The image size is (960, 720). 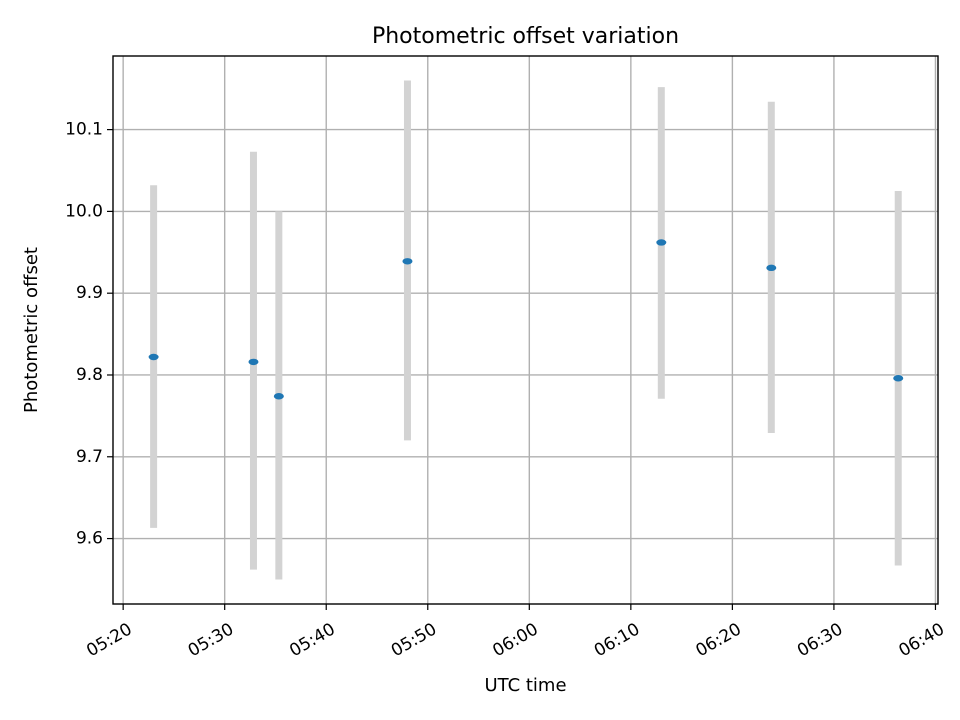 What do you see at coordinates (89, 539) in the screenshot?
I see `y-tick-label: 9.6` at bounding box center [89, 539].